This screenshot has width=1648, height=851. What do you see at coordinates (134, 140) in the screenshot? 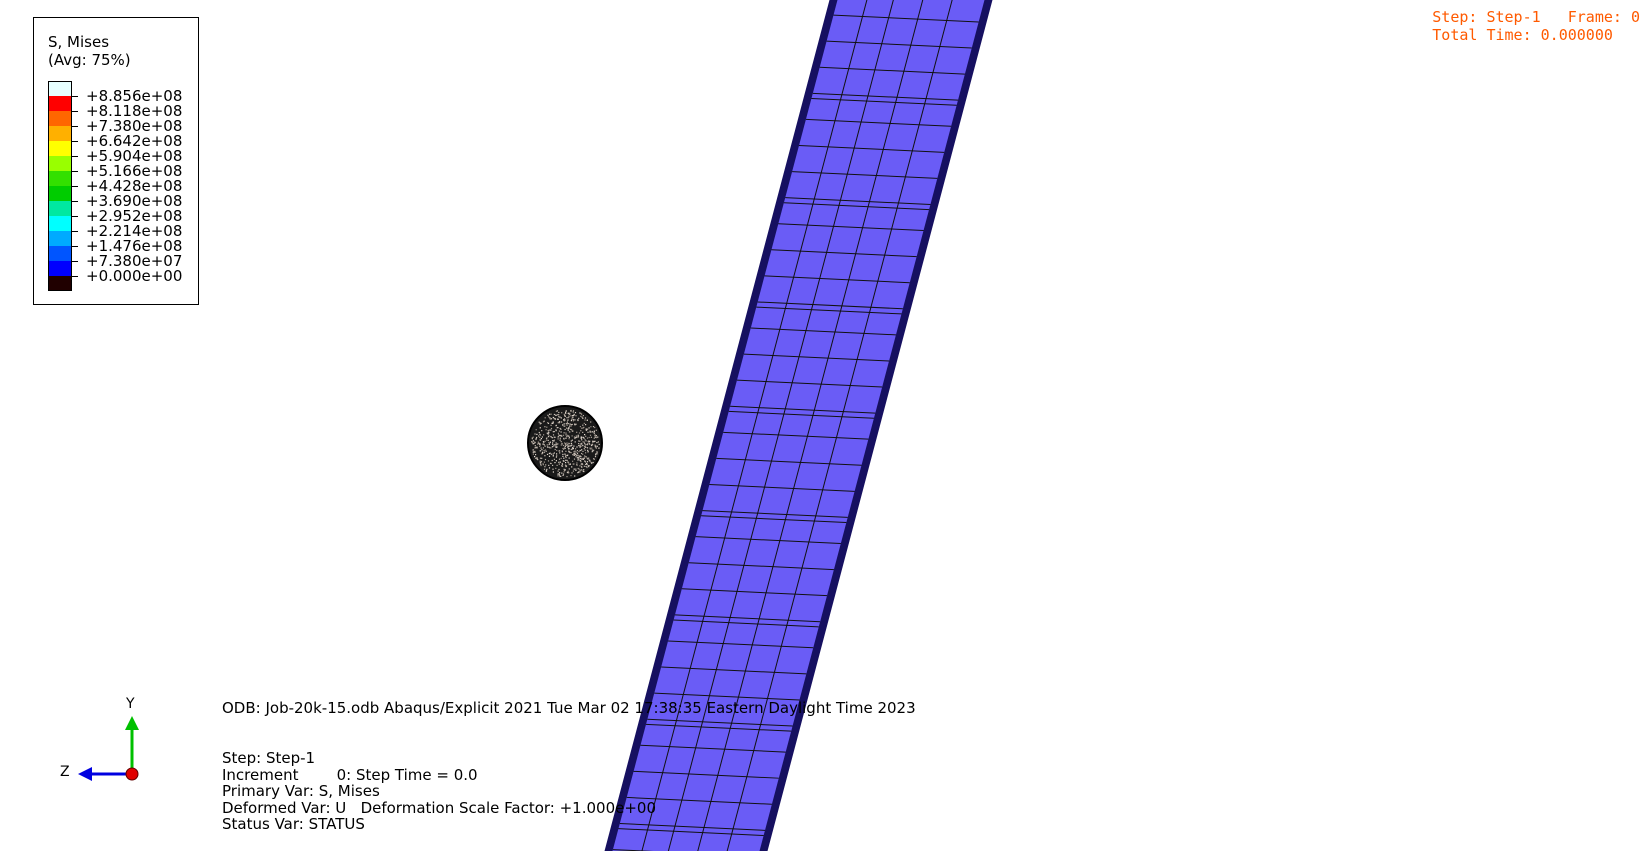
I see `legend-value: +6.642e+08` at bounding box center [134, 140].